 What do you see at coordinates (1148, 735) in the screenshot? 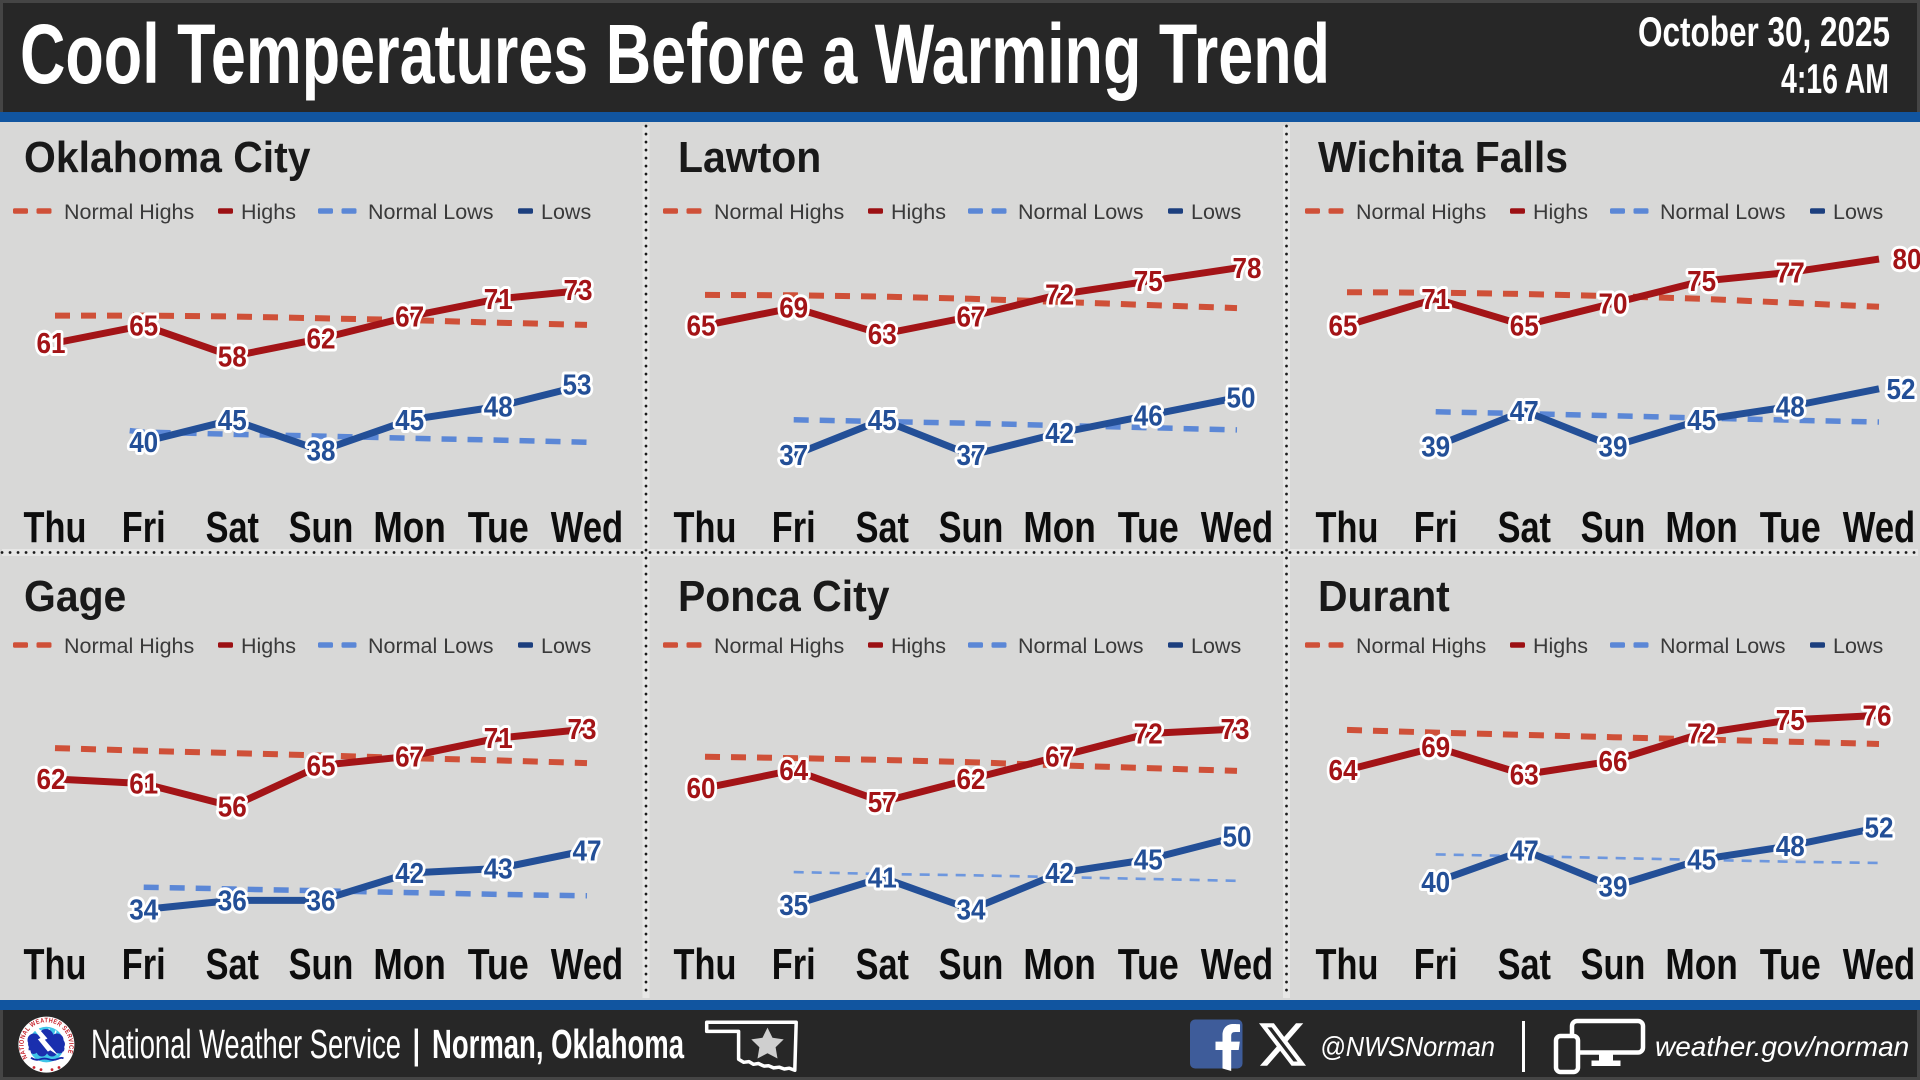
I see `svg-text: 72` at bounding box center [1148, 735].